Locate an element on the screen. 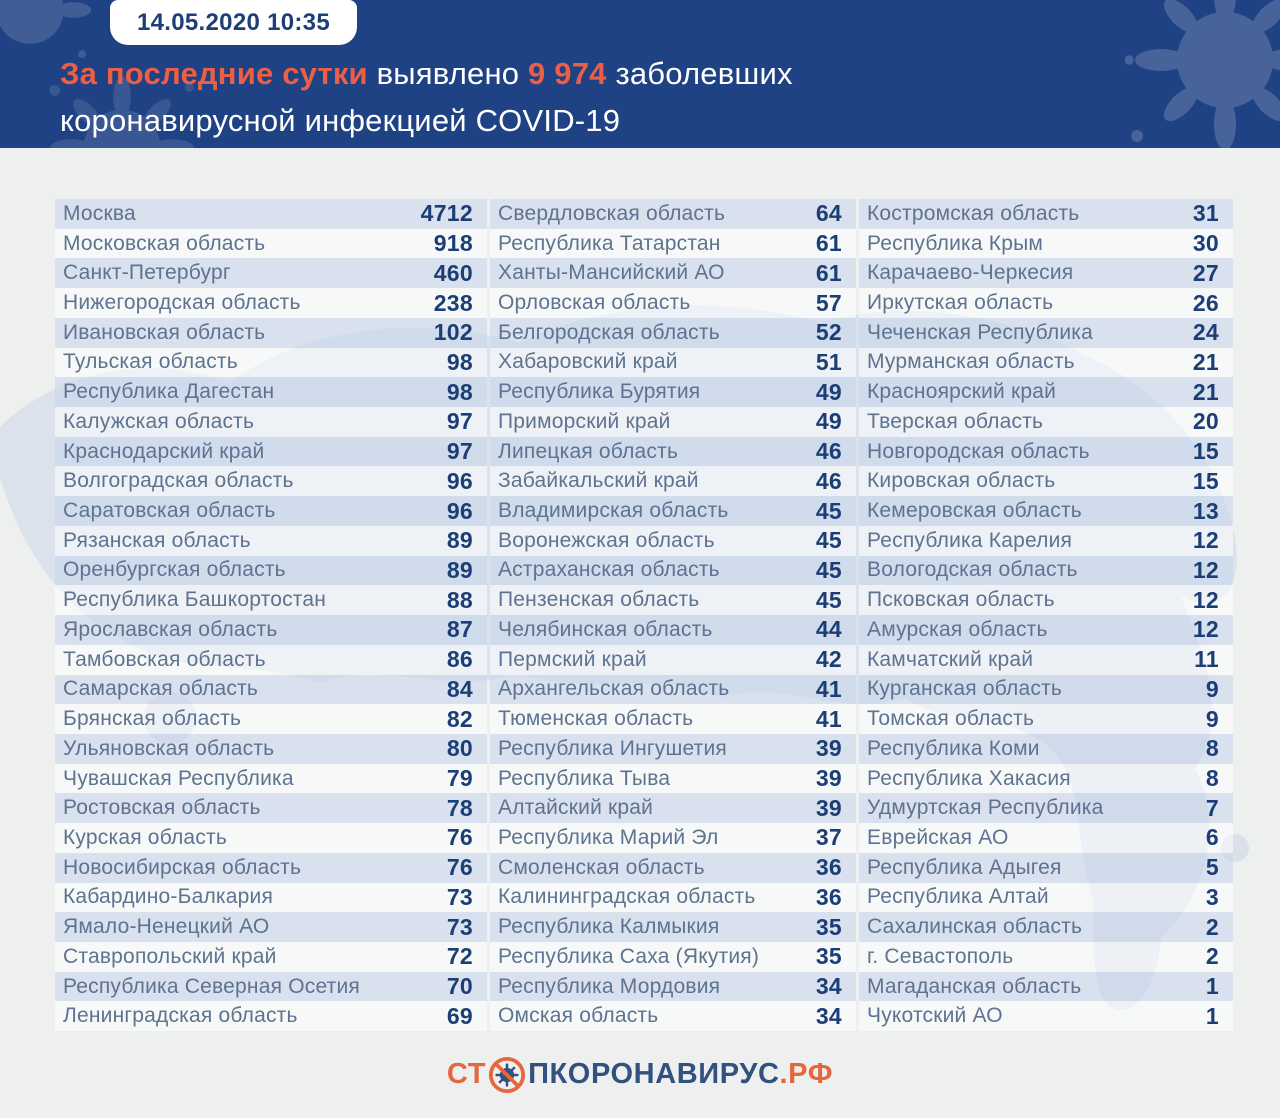 This screenshot has width=1280, height=1118. region-name: Санкт-Петербург is located at coordinates (147, 273).